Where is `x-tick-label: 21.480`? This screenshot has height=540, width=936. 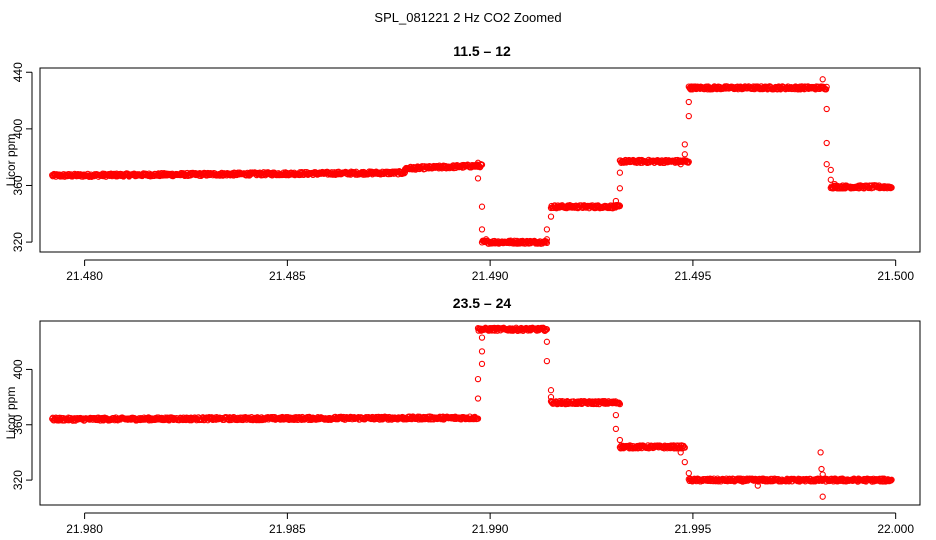 x-tick-label: 21.480 is located at coordinates (84, 276).